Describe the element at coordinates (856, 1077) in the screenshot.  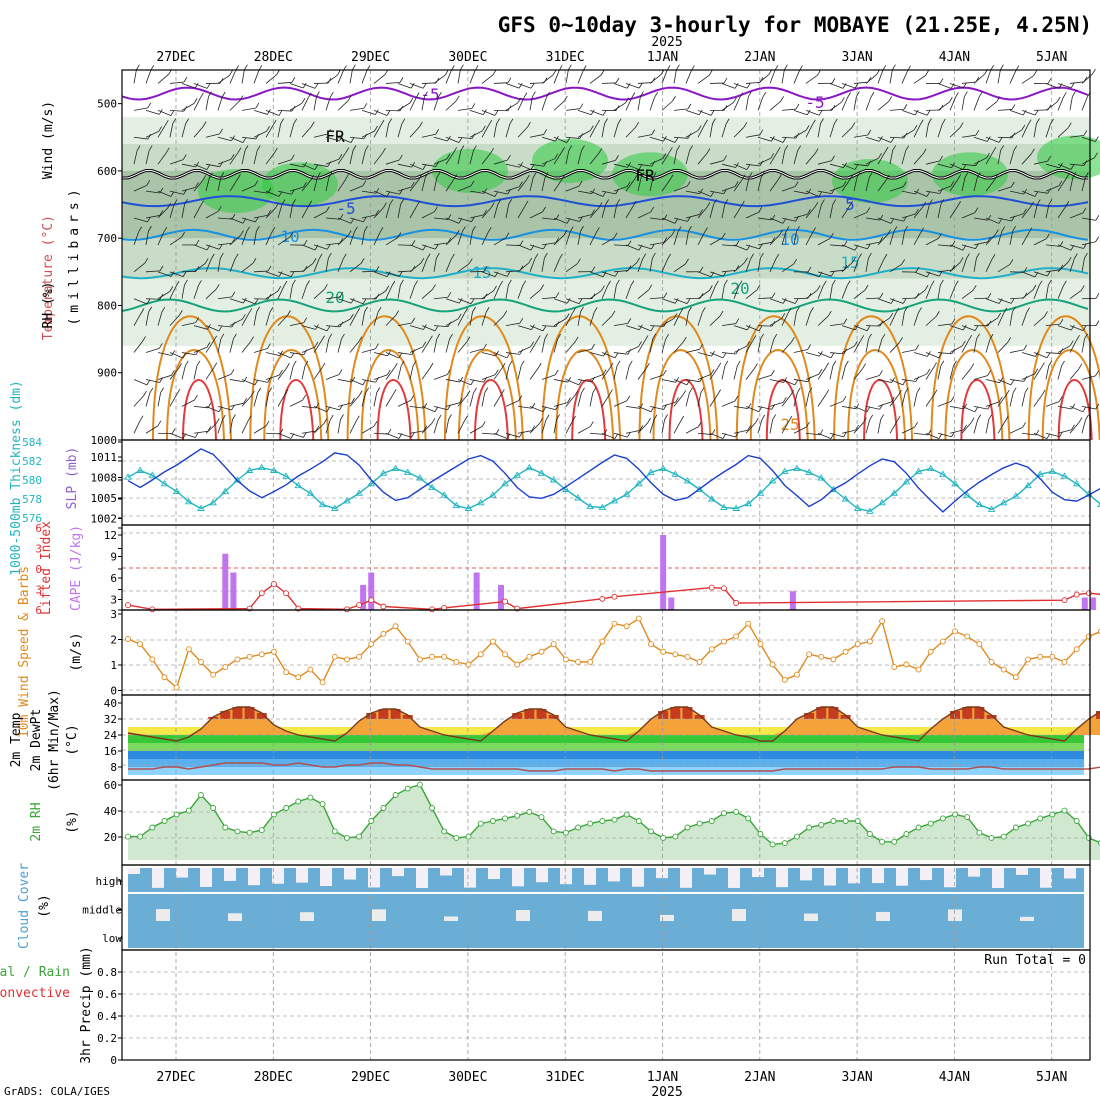
I see `date-label-bottom: 3JAN` at that location.